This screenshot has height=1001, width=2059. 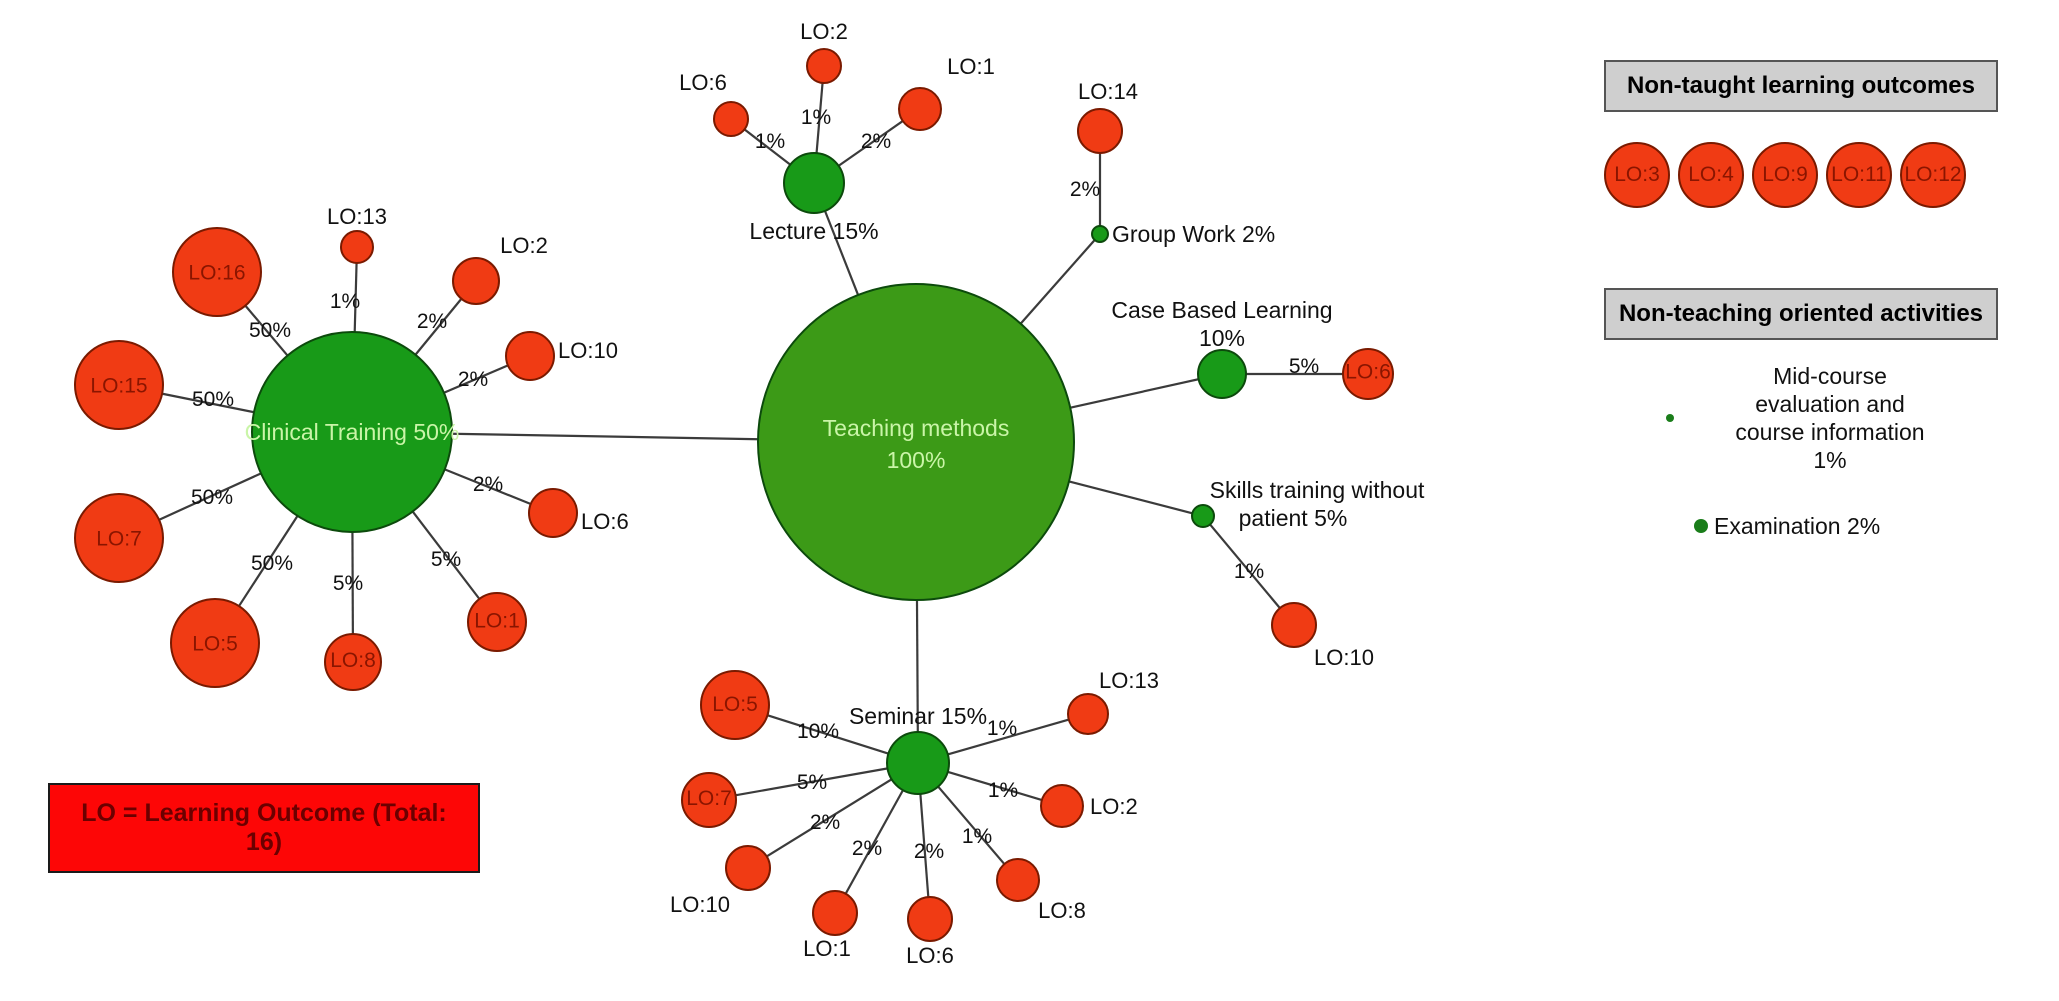 What do you see at coordinates (703, 82) in the screenshot?
I see `node-label-lec_lo6: LO:6` at bounding box center [703, 82].